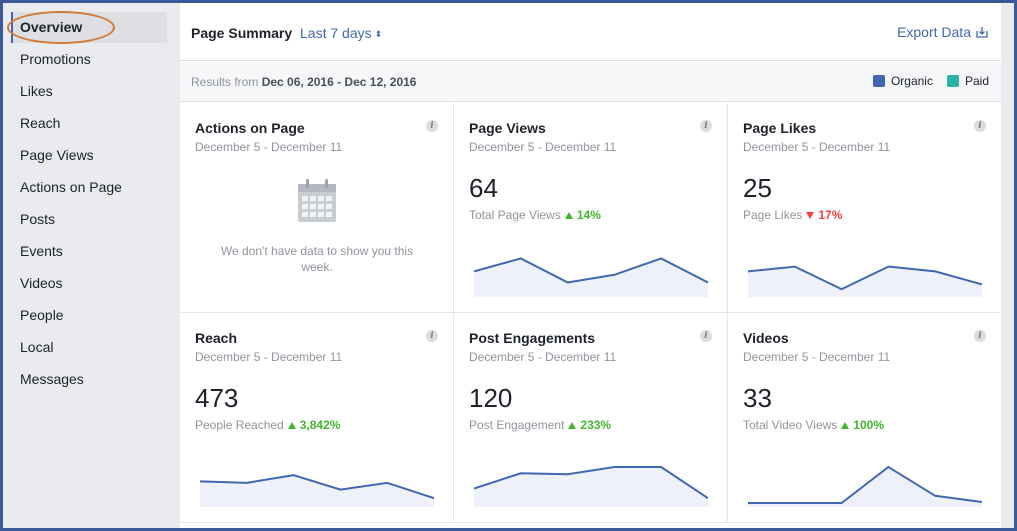 The image size is (1017, 531). Describe the element at coordinates (36, 91) in the screenshot. I see `sidebar-item-likes: Likes` at that location.